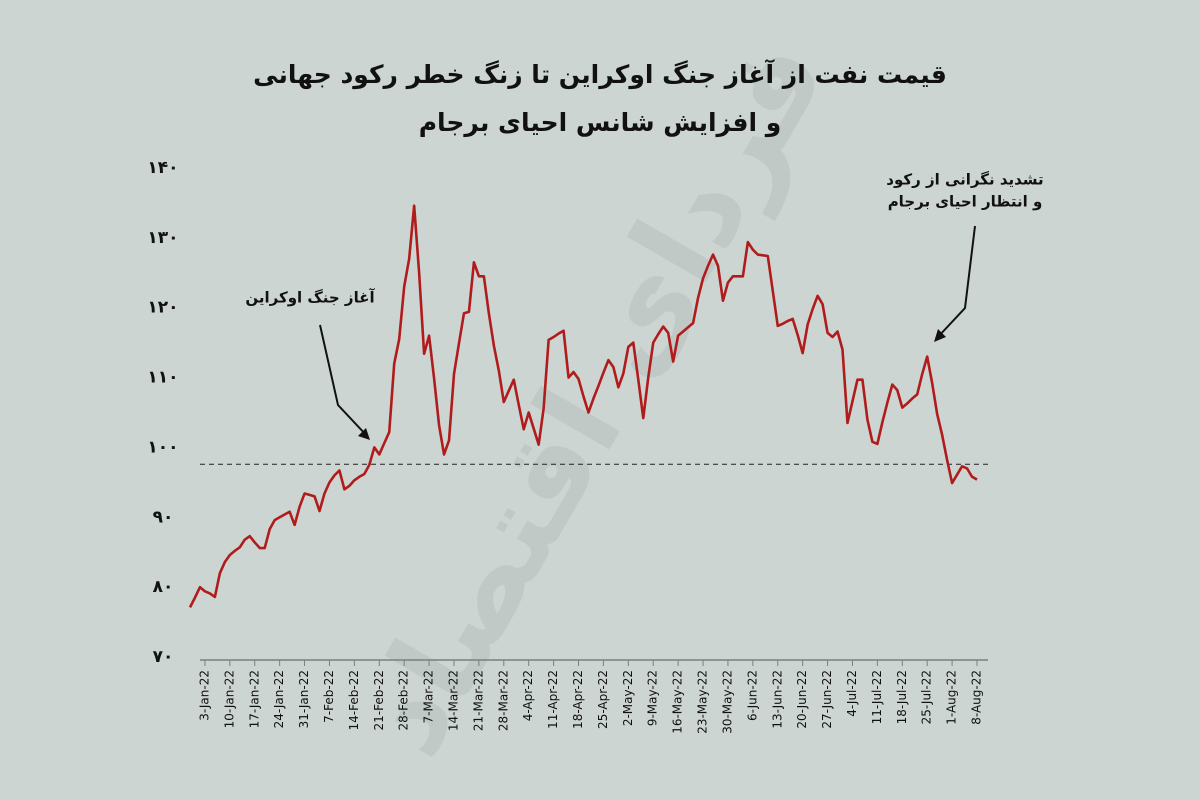 The height and width of the screenshot is (800, 1200). Describe the element at coordinates (310, 298) in the screenshot. I see `annotation: آغاز جنگ اوکراین` at that location.